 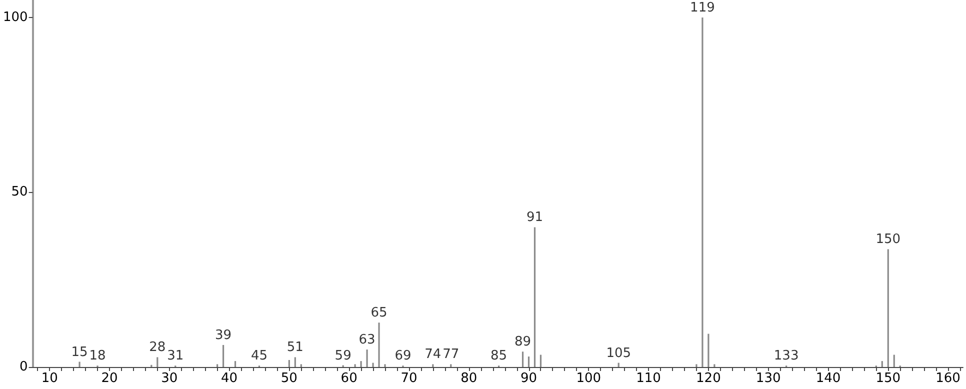 I want to click on annotation: 18, so click(x=97, y=356).